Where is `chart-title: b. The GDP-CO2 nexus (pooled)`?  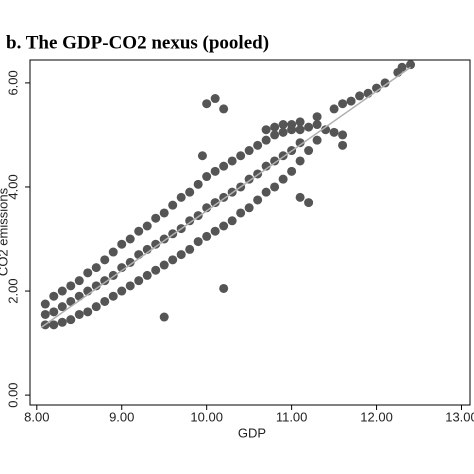 chart-title: b. The GDP-CO2 nexus (pooled) is located at coordinates (137, 42).